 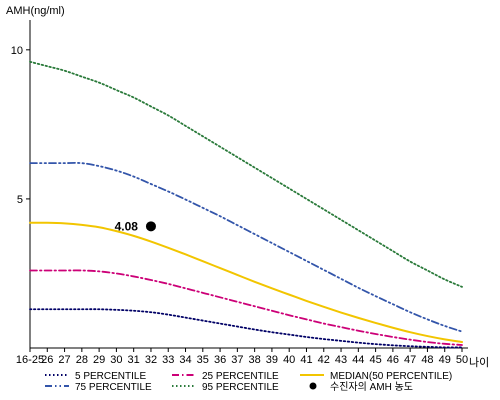 I want to click on legend-label-5-percentile: 5 PERCENTILE, so click(x=110, y=376).